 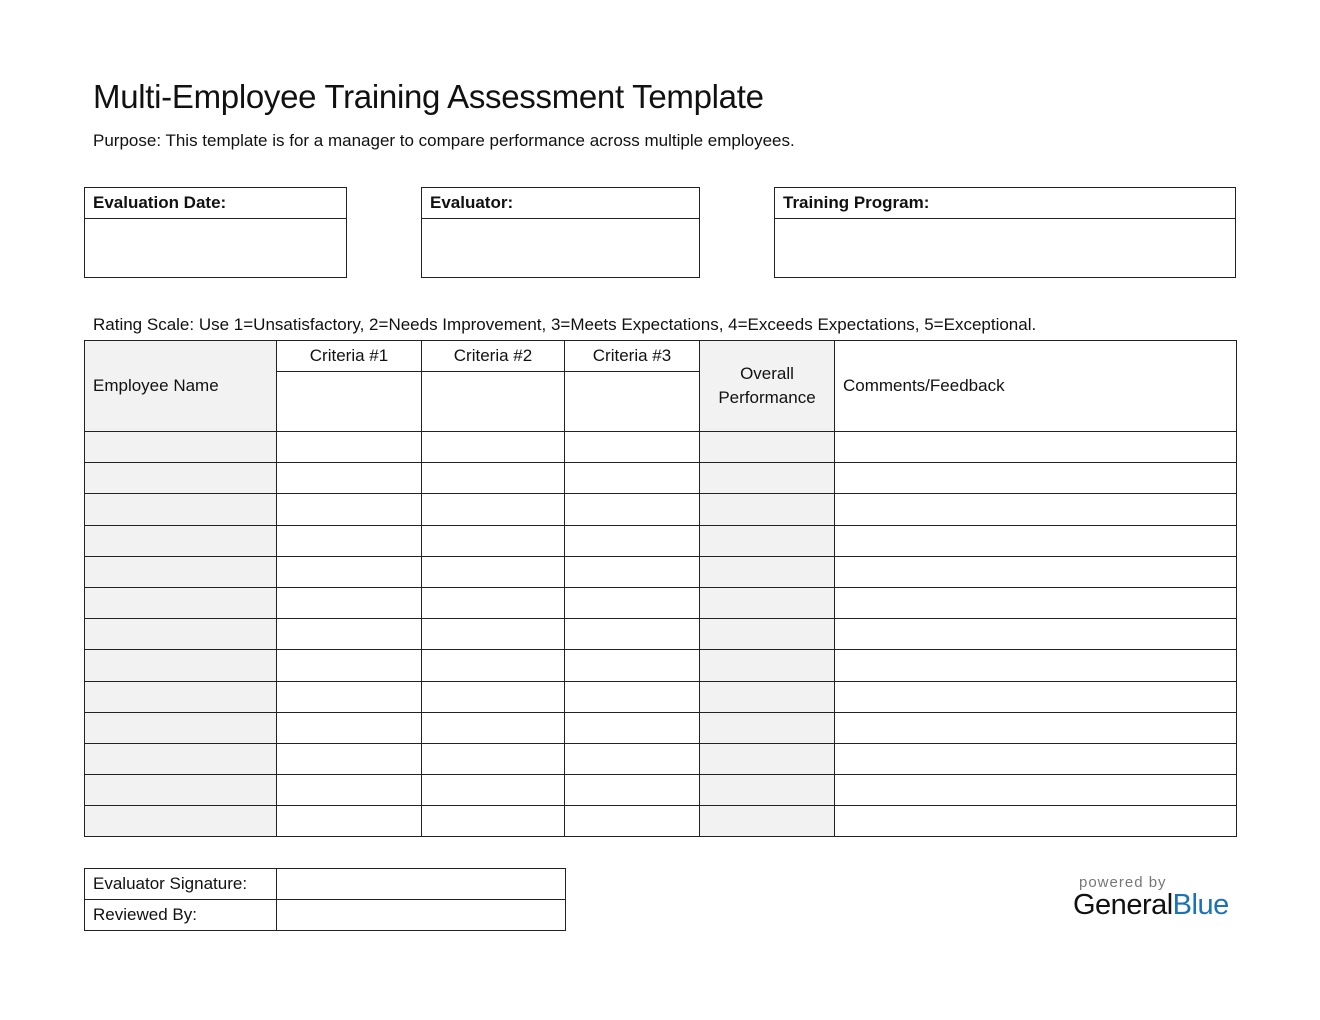 I want to click on evaluator-box: Evaluator:, so click(x=560, y=232).